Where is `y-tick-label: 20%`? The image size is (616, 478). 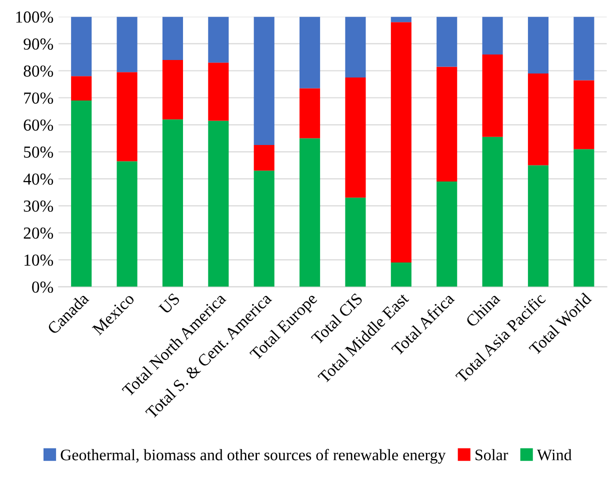 y-tick-label: 20% is located at coordinates (39, 233).